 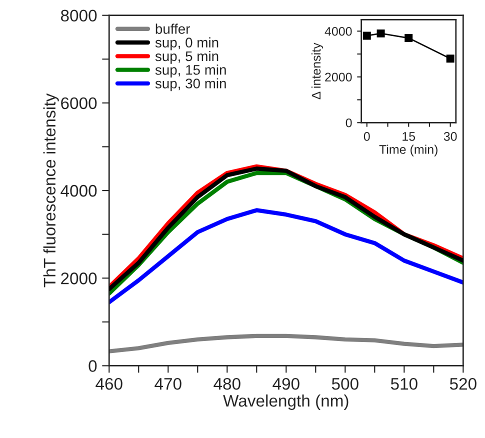 I want to click on y-tick-label: 6000, so click(x=79, y=103).